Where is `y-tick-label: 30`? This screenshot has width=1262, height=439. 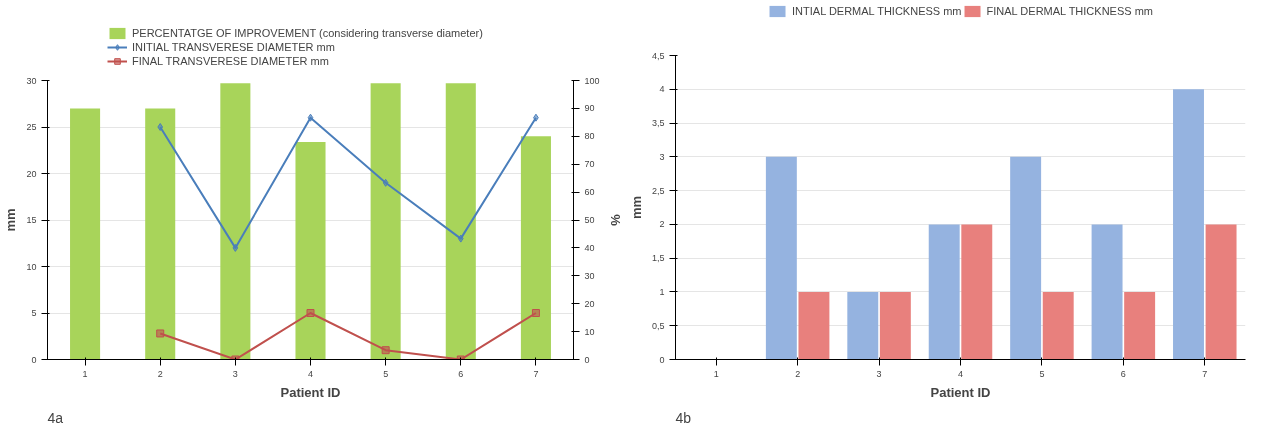
y-tick-label: 30 is located at coordinates (31, 80).